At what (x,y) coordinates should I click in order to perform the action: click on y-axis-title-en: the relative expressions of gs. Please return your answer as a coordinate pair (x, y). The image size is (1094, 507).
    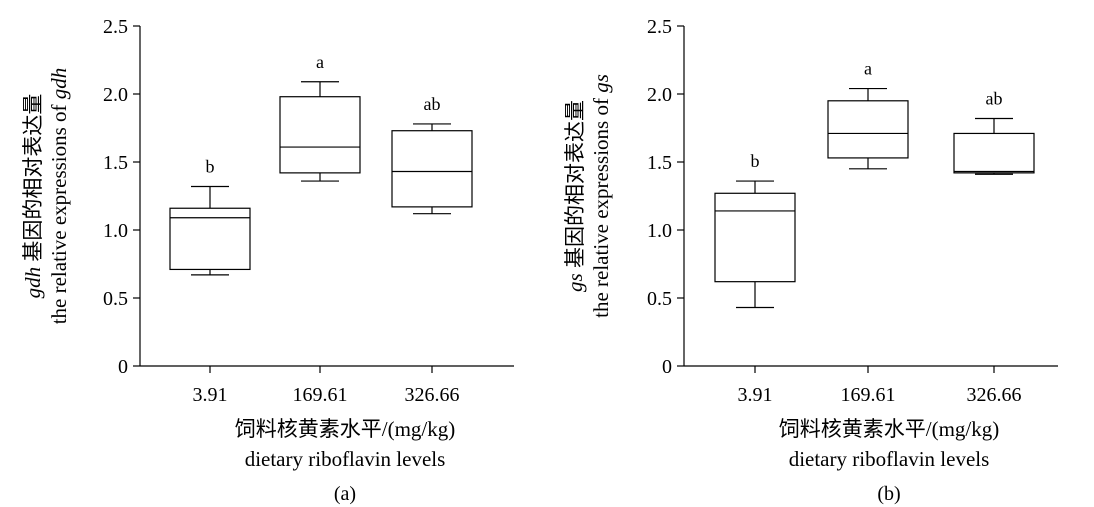
    Looking at the image, I should click on (601, 196).